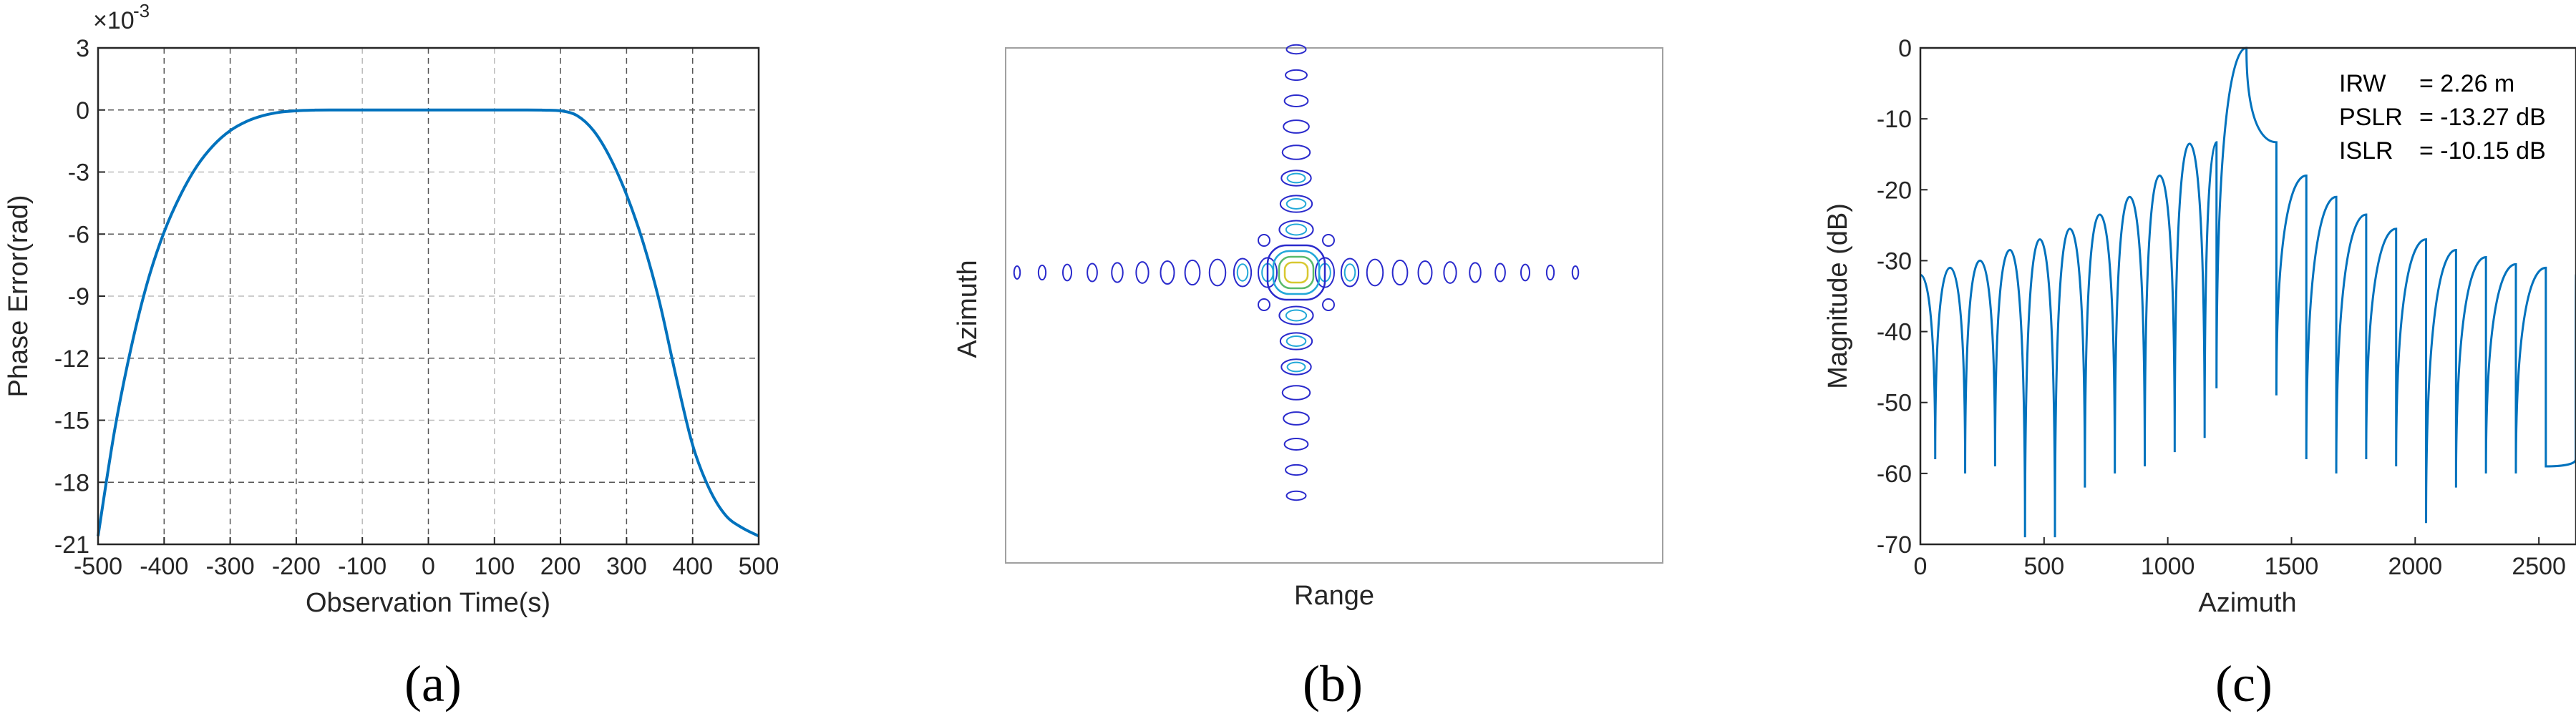 The image size is (2576, 716). Describe the element at coordinates (1894, 119) in the screenshot. I see `panel-c-ytick-label: -10` at that location.